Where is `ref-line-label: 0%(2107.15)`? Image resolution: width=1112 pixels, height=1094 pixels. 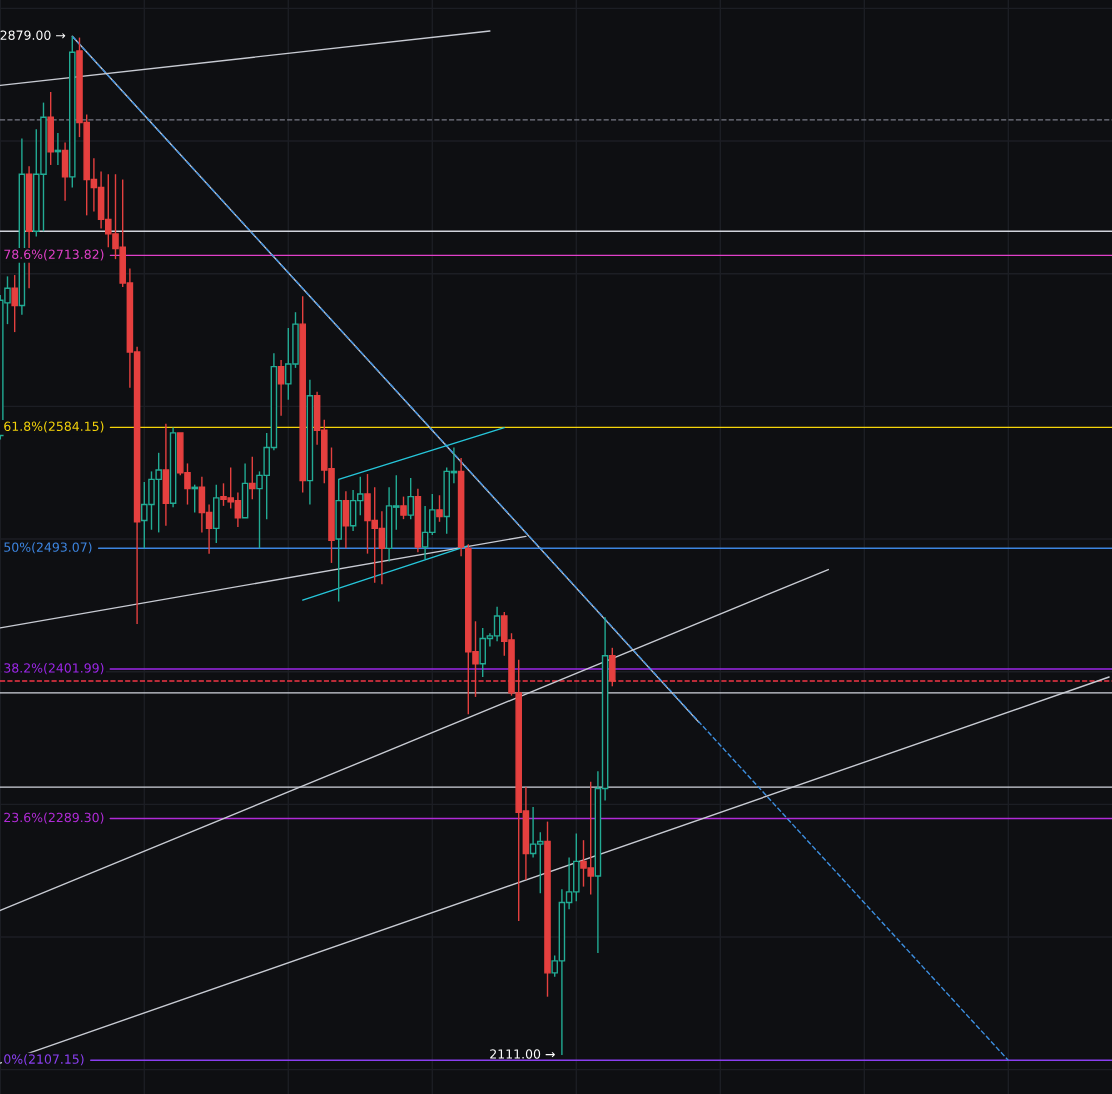
ref-line-label: 0%(2107.15) is located at coordinates (44, 1060).